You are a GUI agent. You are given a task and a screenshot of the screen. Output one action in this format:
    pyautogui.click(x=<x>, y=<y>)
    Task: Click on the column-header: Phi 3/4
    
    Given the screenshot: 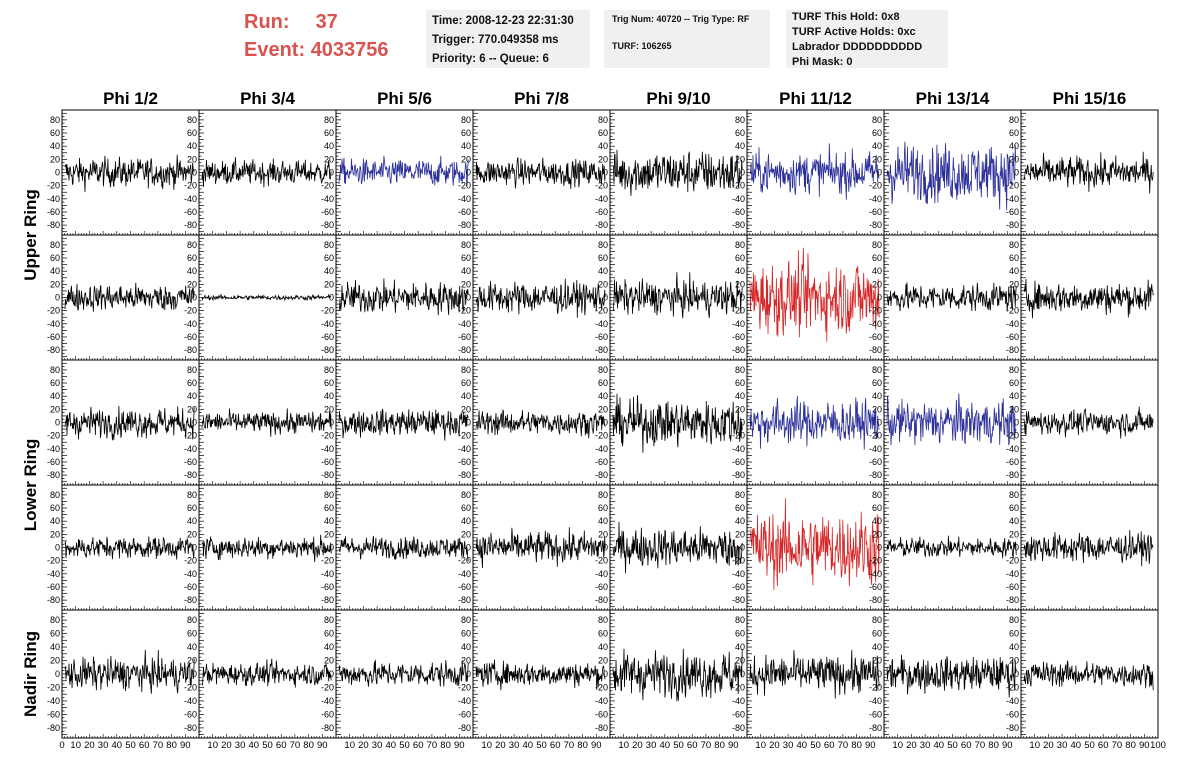 What is the action you would take?
    pyautogui.click(x=267, y=98)
    